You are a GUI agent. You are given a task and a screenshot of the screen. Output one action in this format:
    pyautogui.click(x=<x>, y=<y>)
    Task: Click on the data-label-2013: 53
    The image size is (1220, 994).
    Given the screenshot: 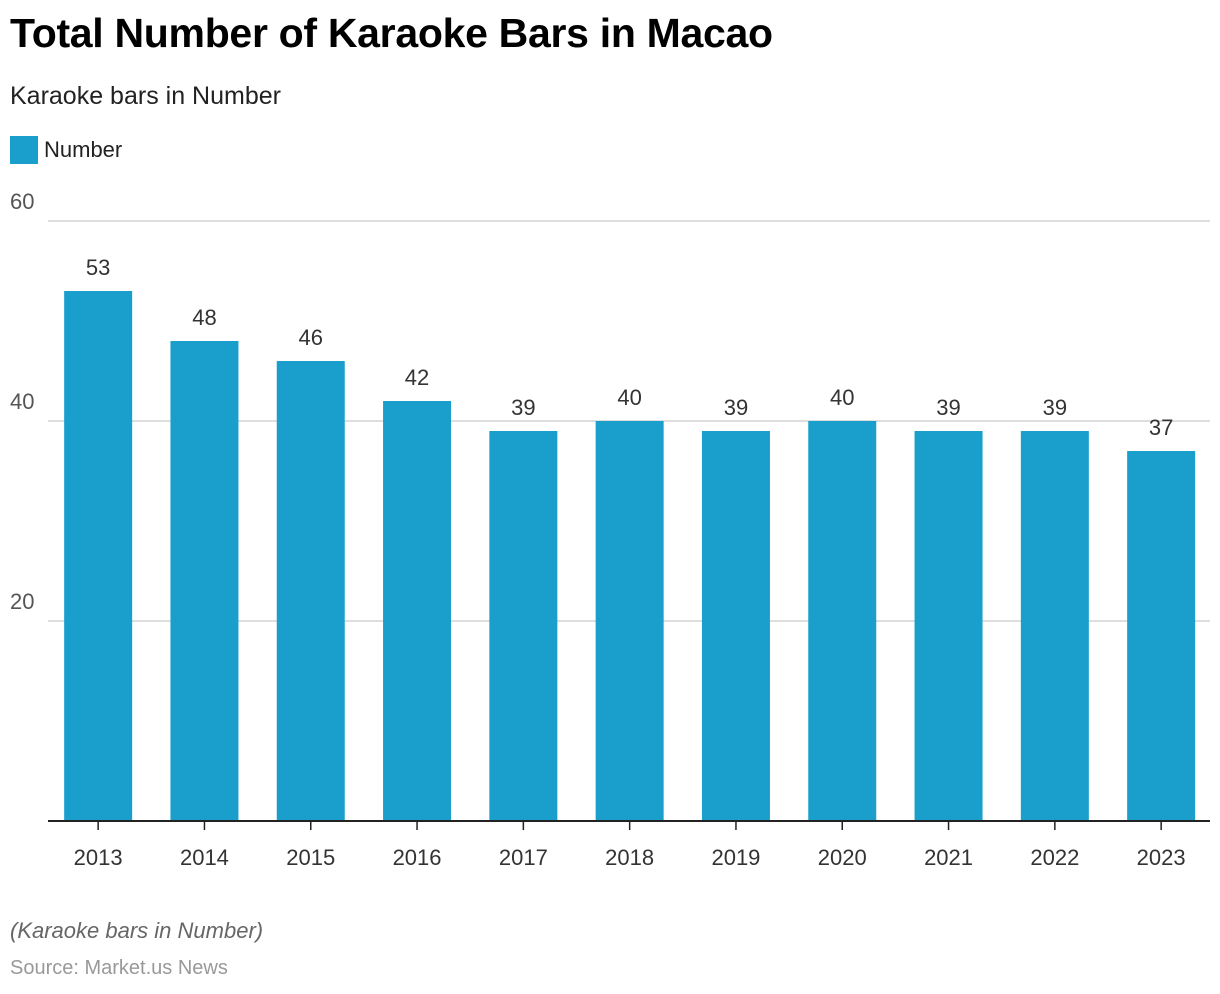 What is the action you would take?
    pyautogui.click(x=98, y=267)
    